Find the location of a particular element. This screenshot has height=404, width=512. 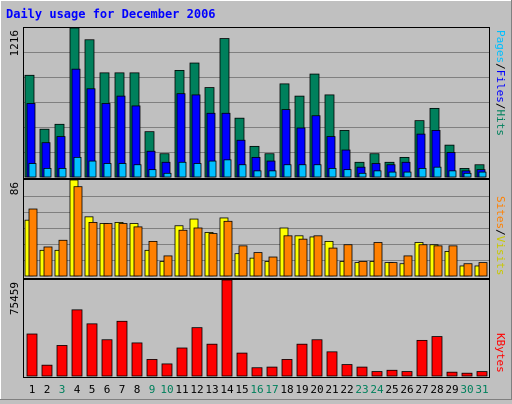

bar-sites-day-28-rect is located at coordinates (438, 261).